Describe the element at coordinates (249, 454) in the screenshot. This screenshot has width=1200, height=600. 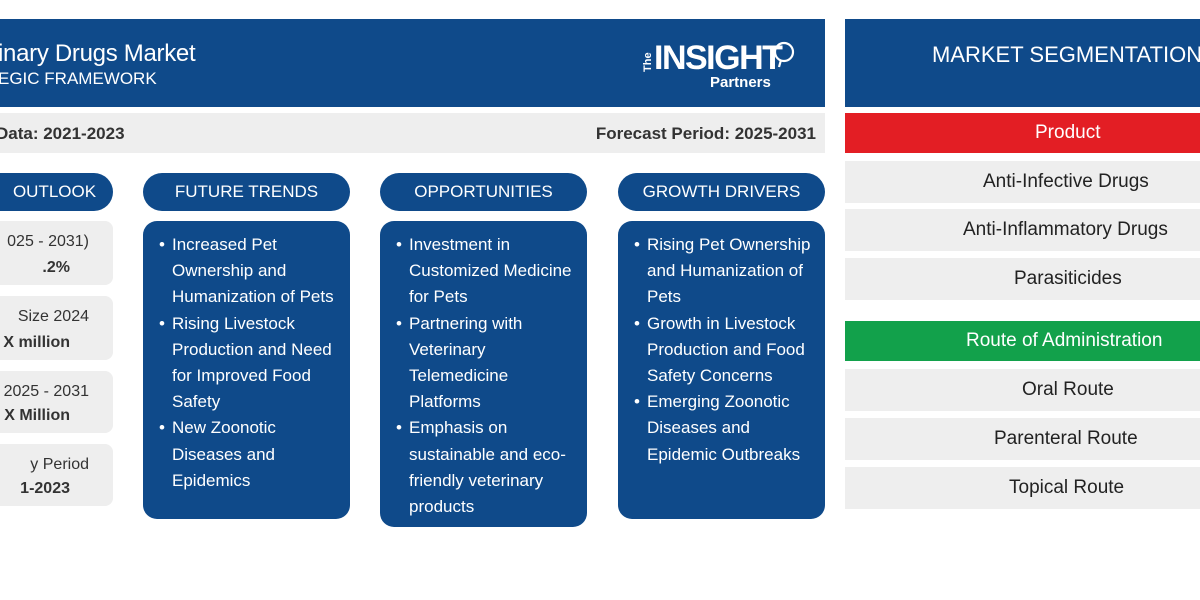
I see `future-trend-item: New Zoonotic Diseases and Epidemics` at that location.